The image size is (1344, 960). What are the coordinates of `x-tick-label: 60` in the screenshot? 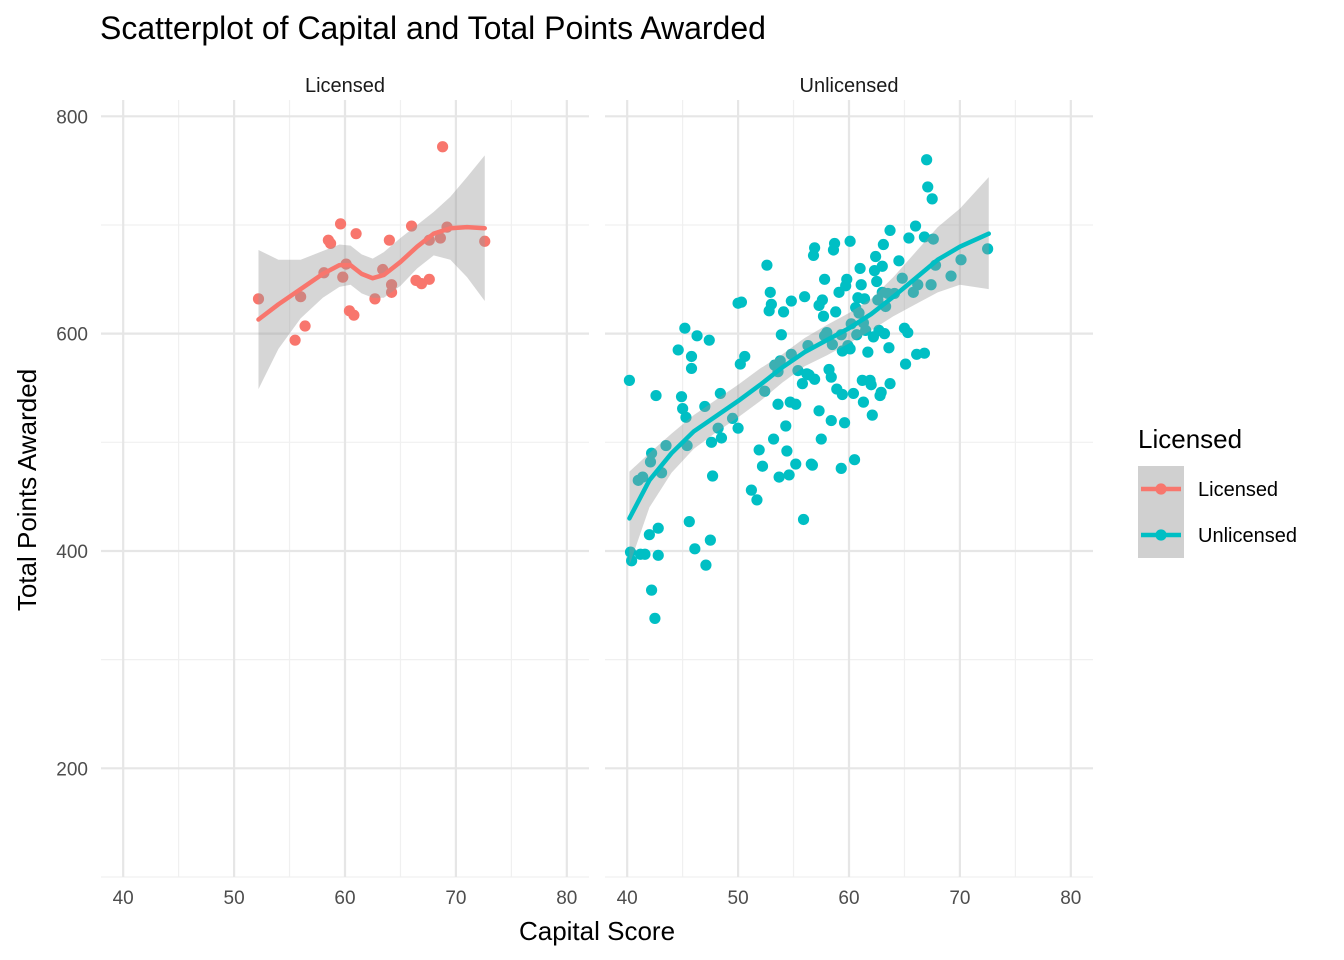 It's located at (344, 898).